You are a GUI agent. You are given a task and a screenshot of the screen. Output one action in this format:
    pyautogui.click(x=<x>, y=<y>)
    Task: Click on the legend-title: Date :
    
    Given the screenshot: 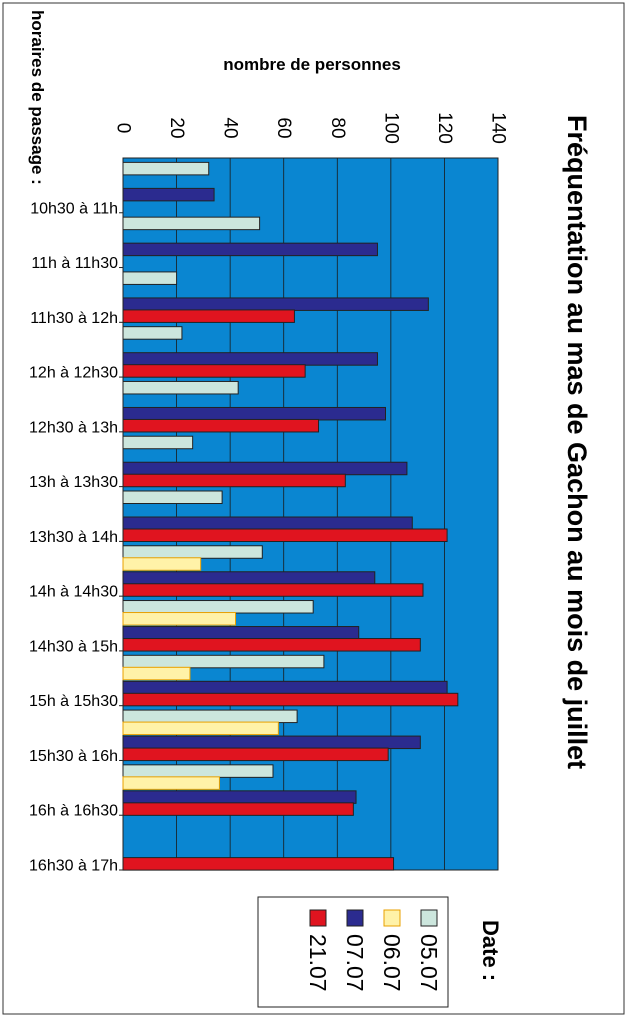 What is the action you would take?
    pyautogui.click(x=490, y=950)
    